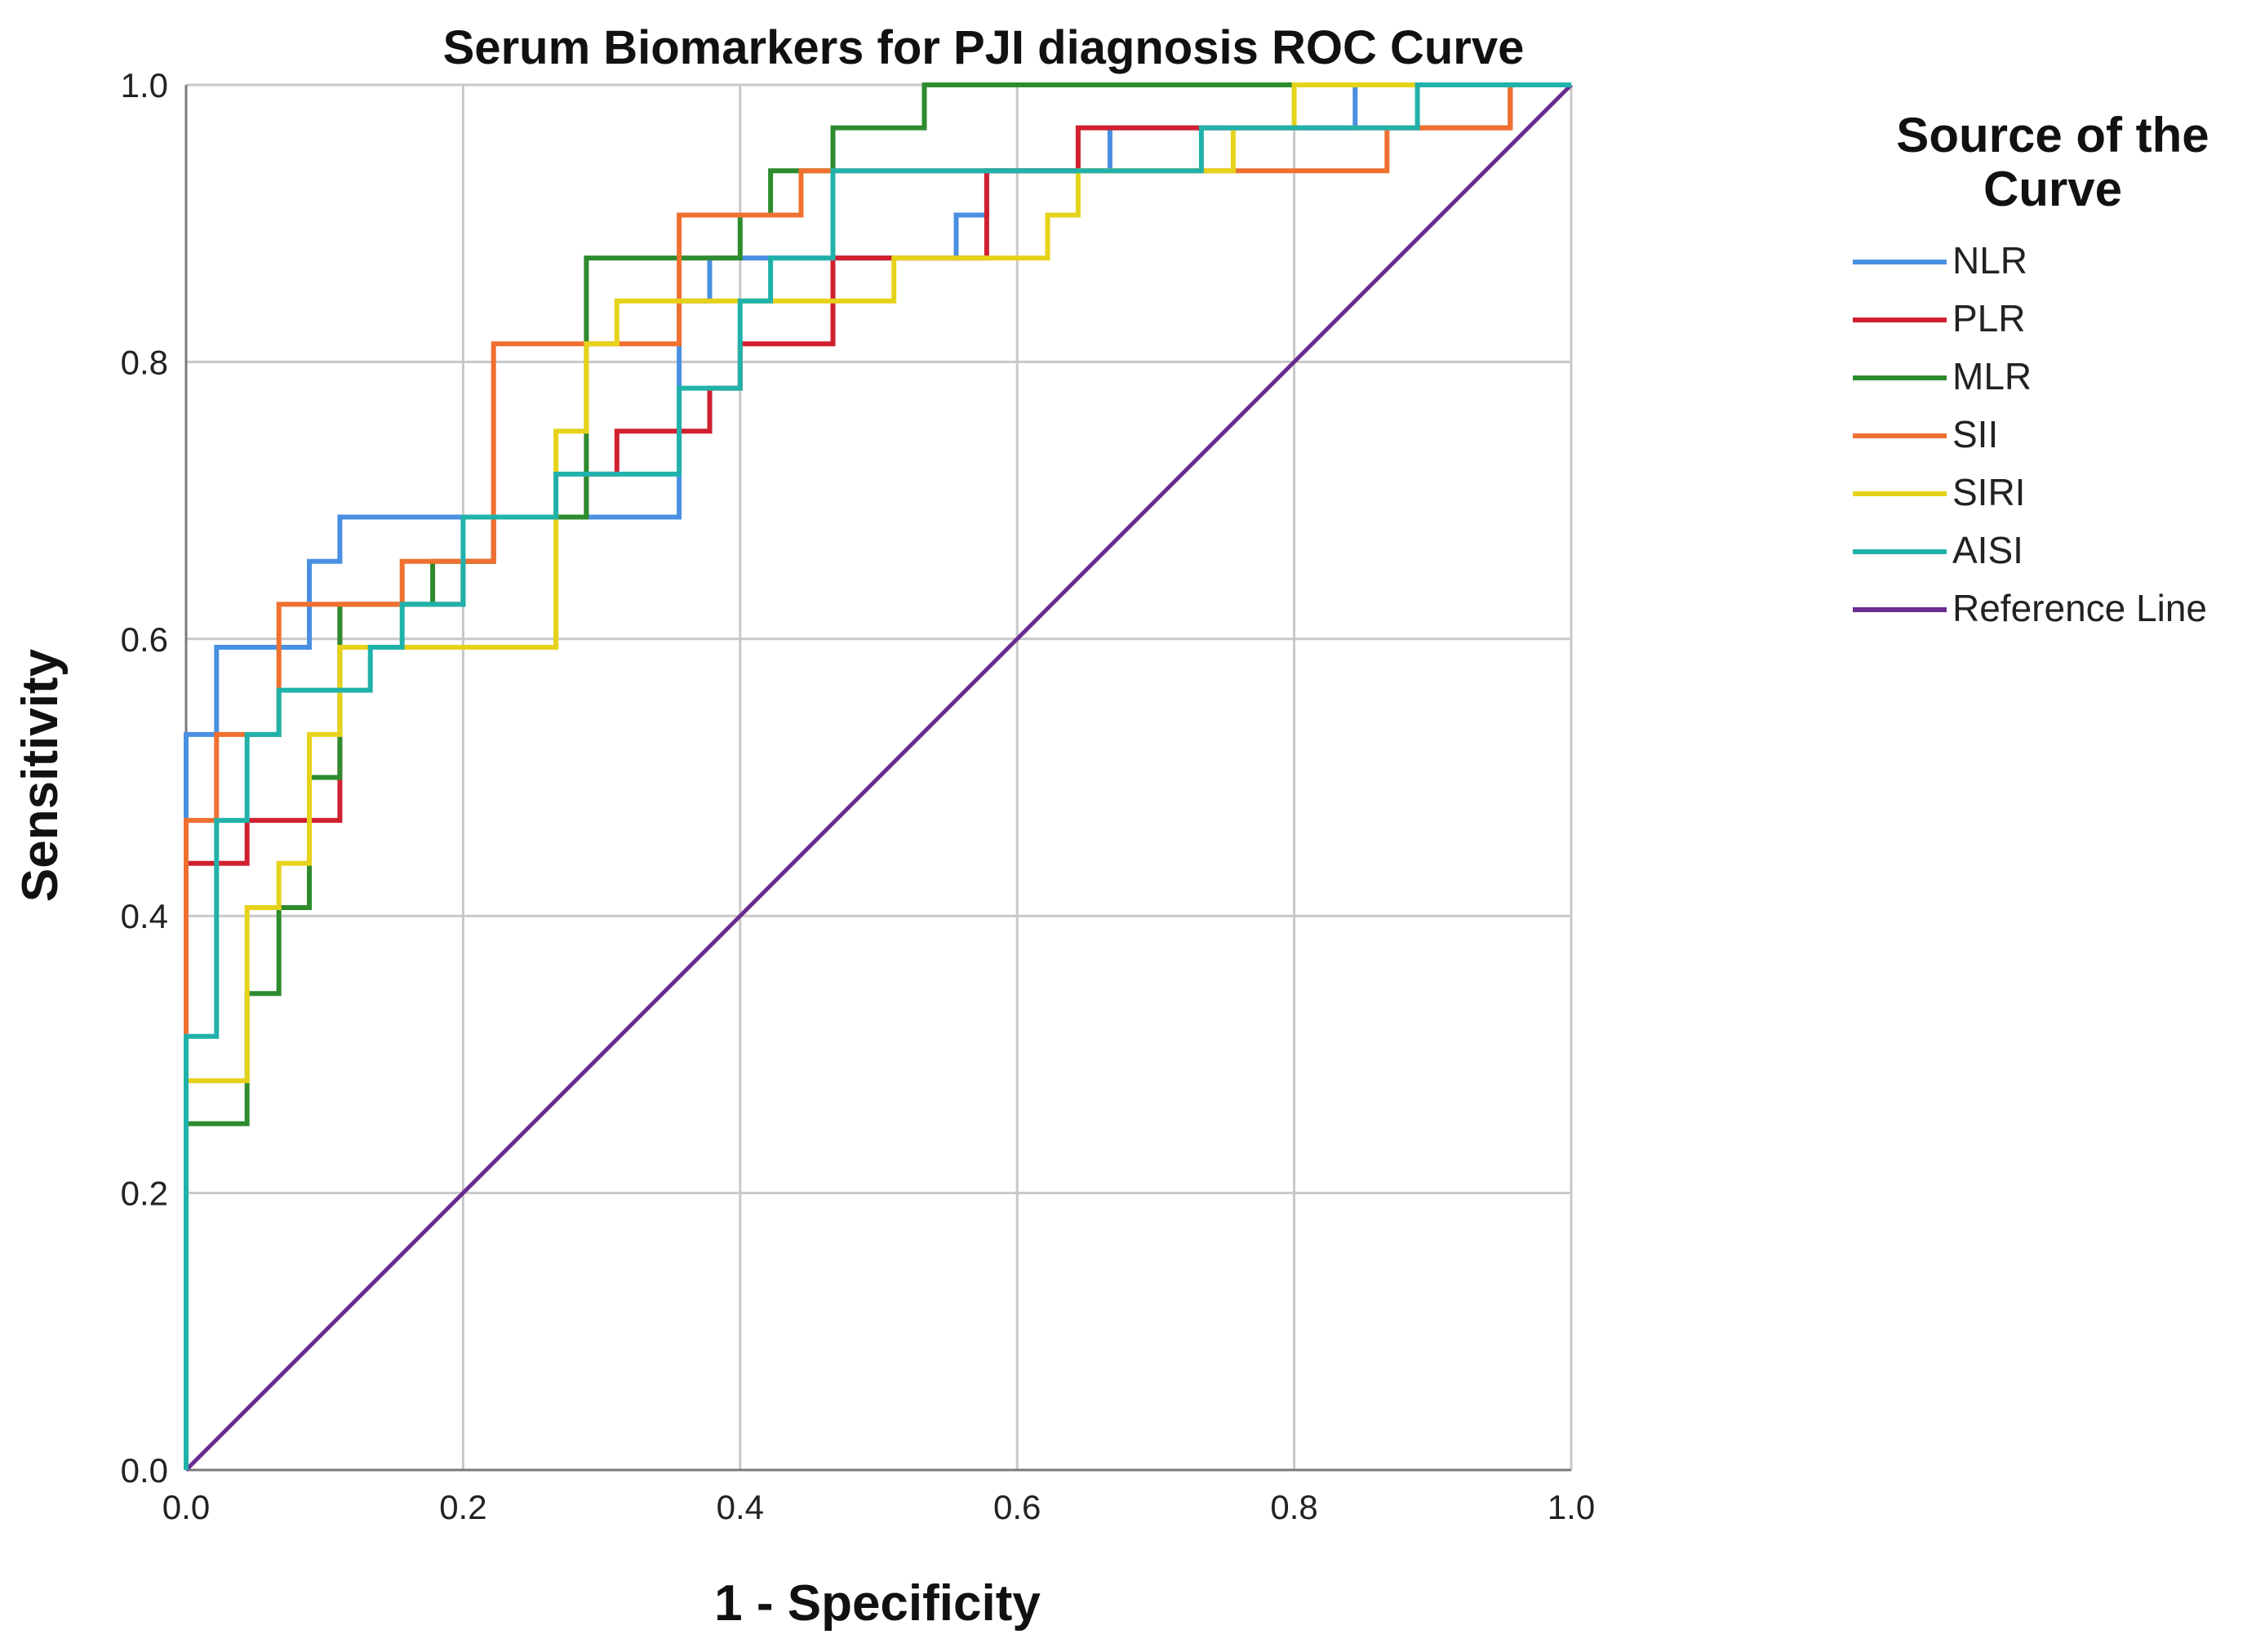 The height and width of the screenshot is (1652, 2256). Describe the element at coordinates (1017, 1507) in the screenshot. I see `x-tick-label: 0.6` at that location.